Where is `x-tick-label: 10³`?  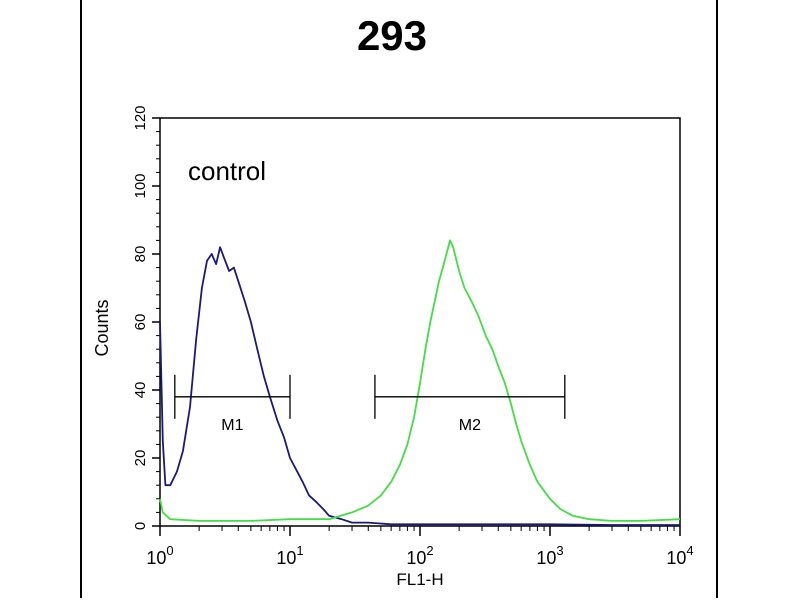
x-tick-label: 10³ is located at coordinates (549, 555).